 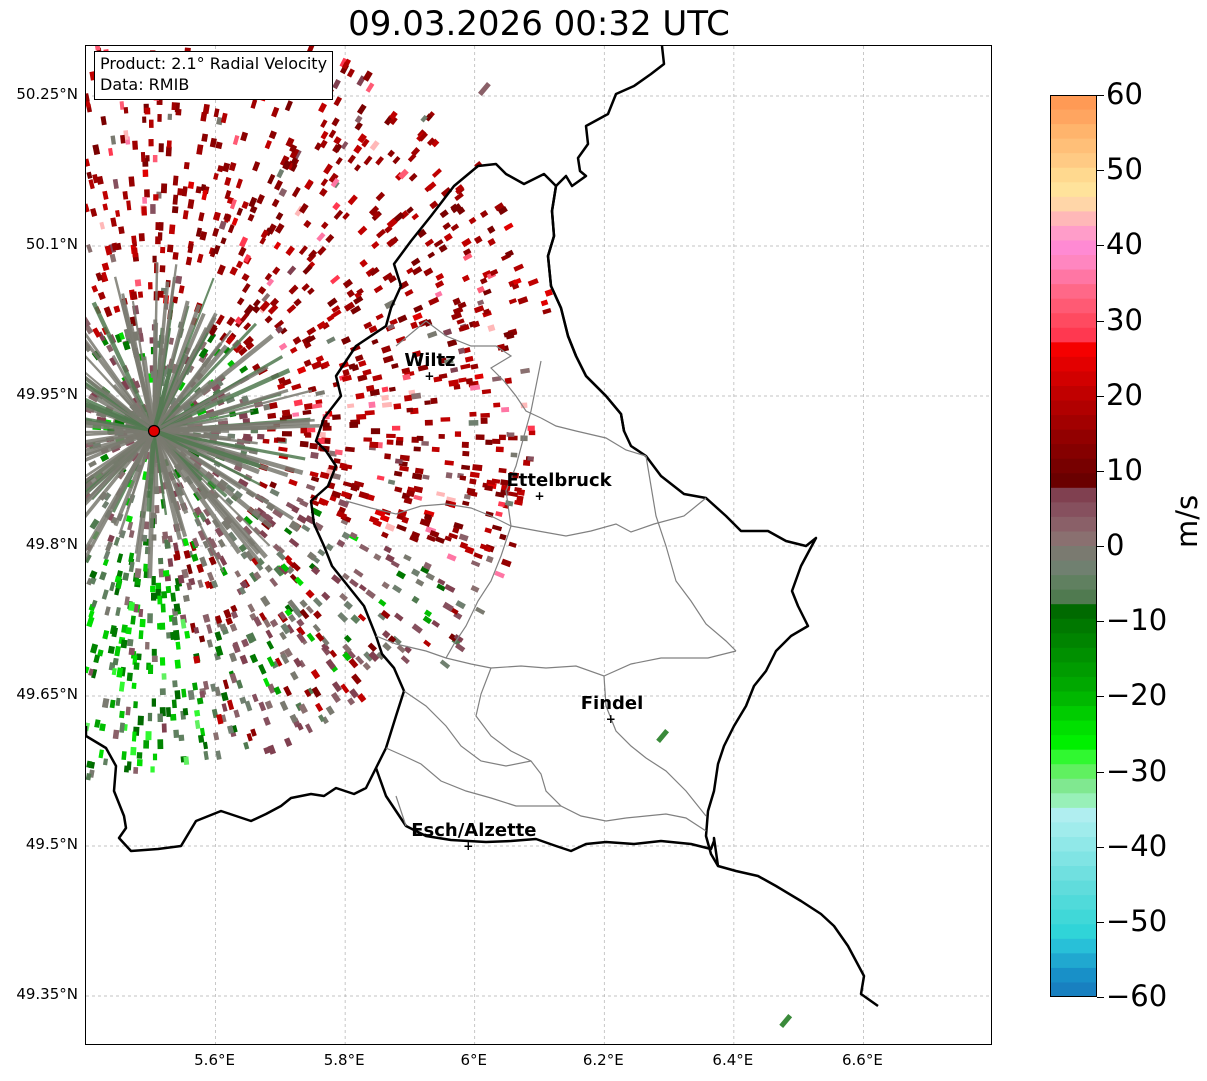 What do you see at coordinates (214, 75) in the screenshot?
I see `product-info-box: Product: 2.1° Radial Velocity Data: RMIB` at bounding box center [214, 75].